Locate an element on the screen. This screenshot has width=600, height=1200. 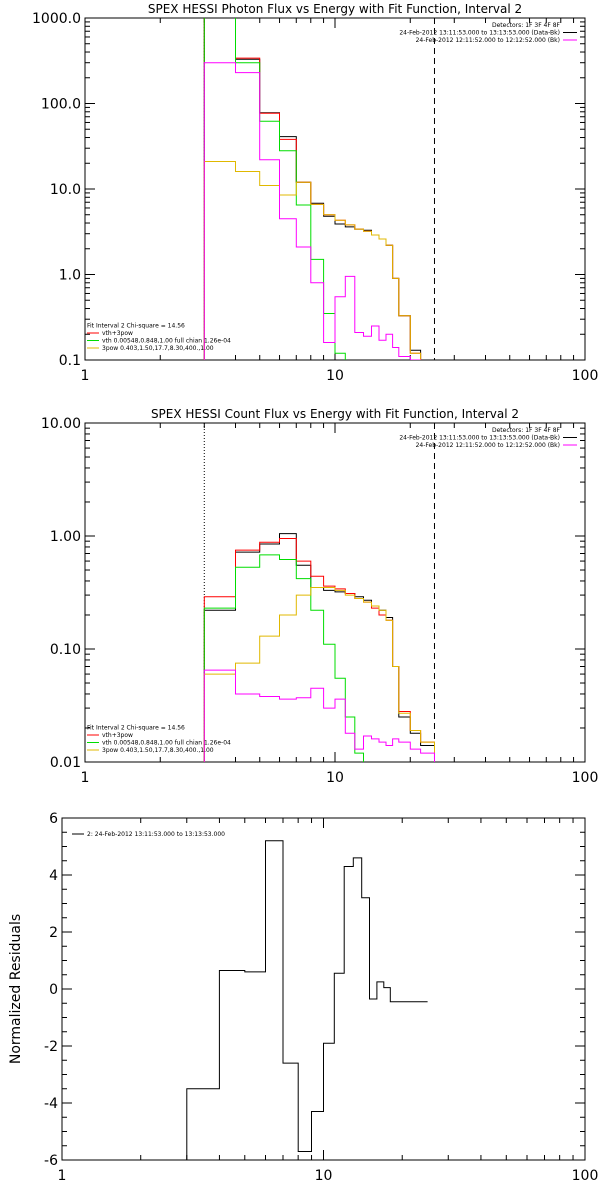
y-tick-label: 2 is located at coordinates (53, 933).